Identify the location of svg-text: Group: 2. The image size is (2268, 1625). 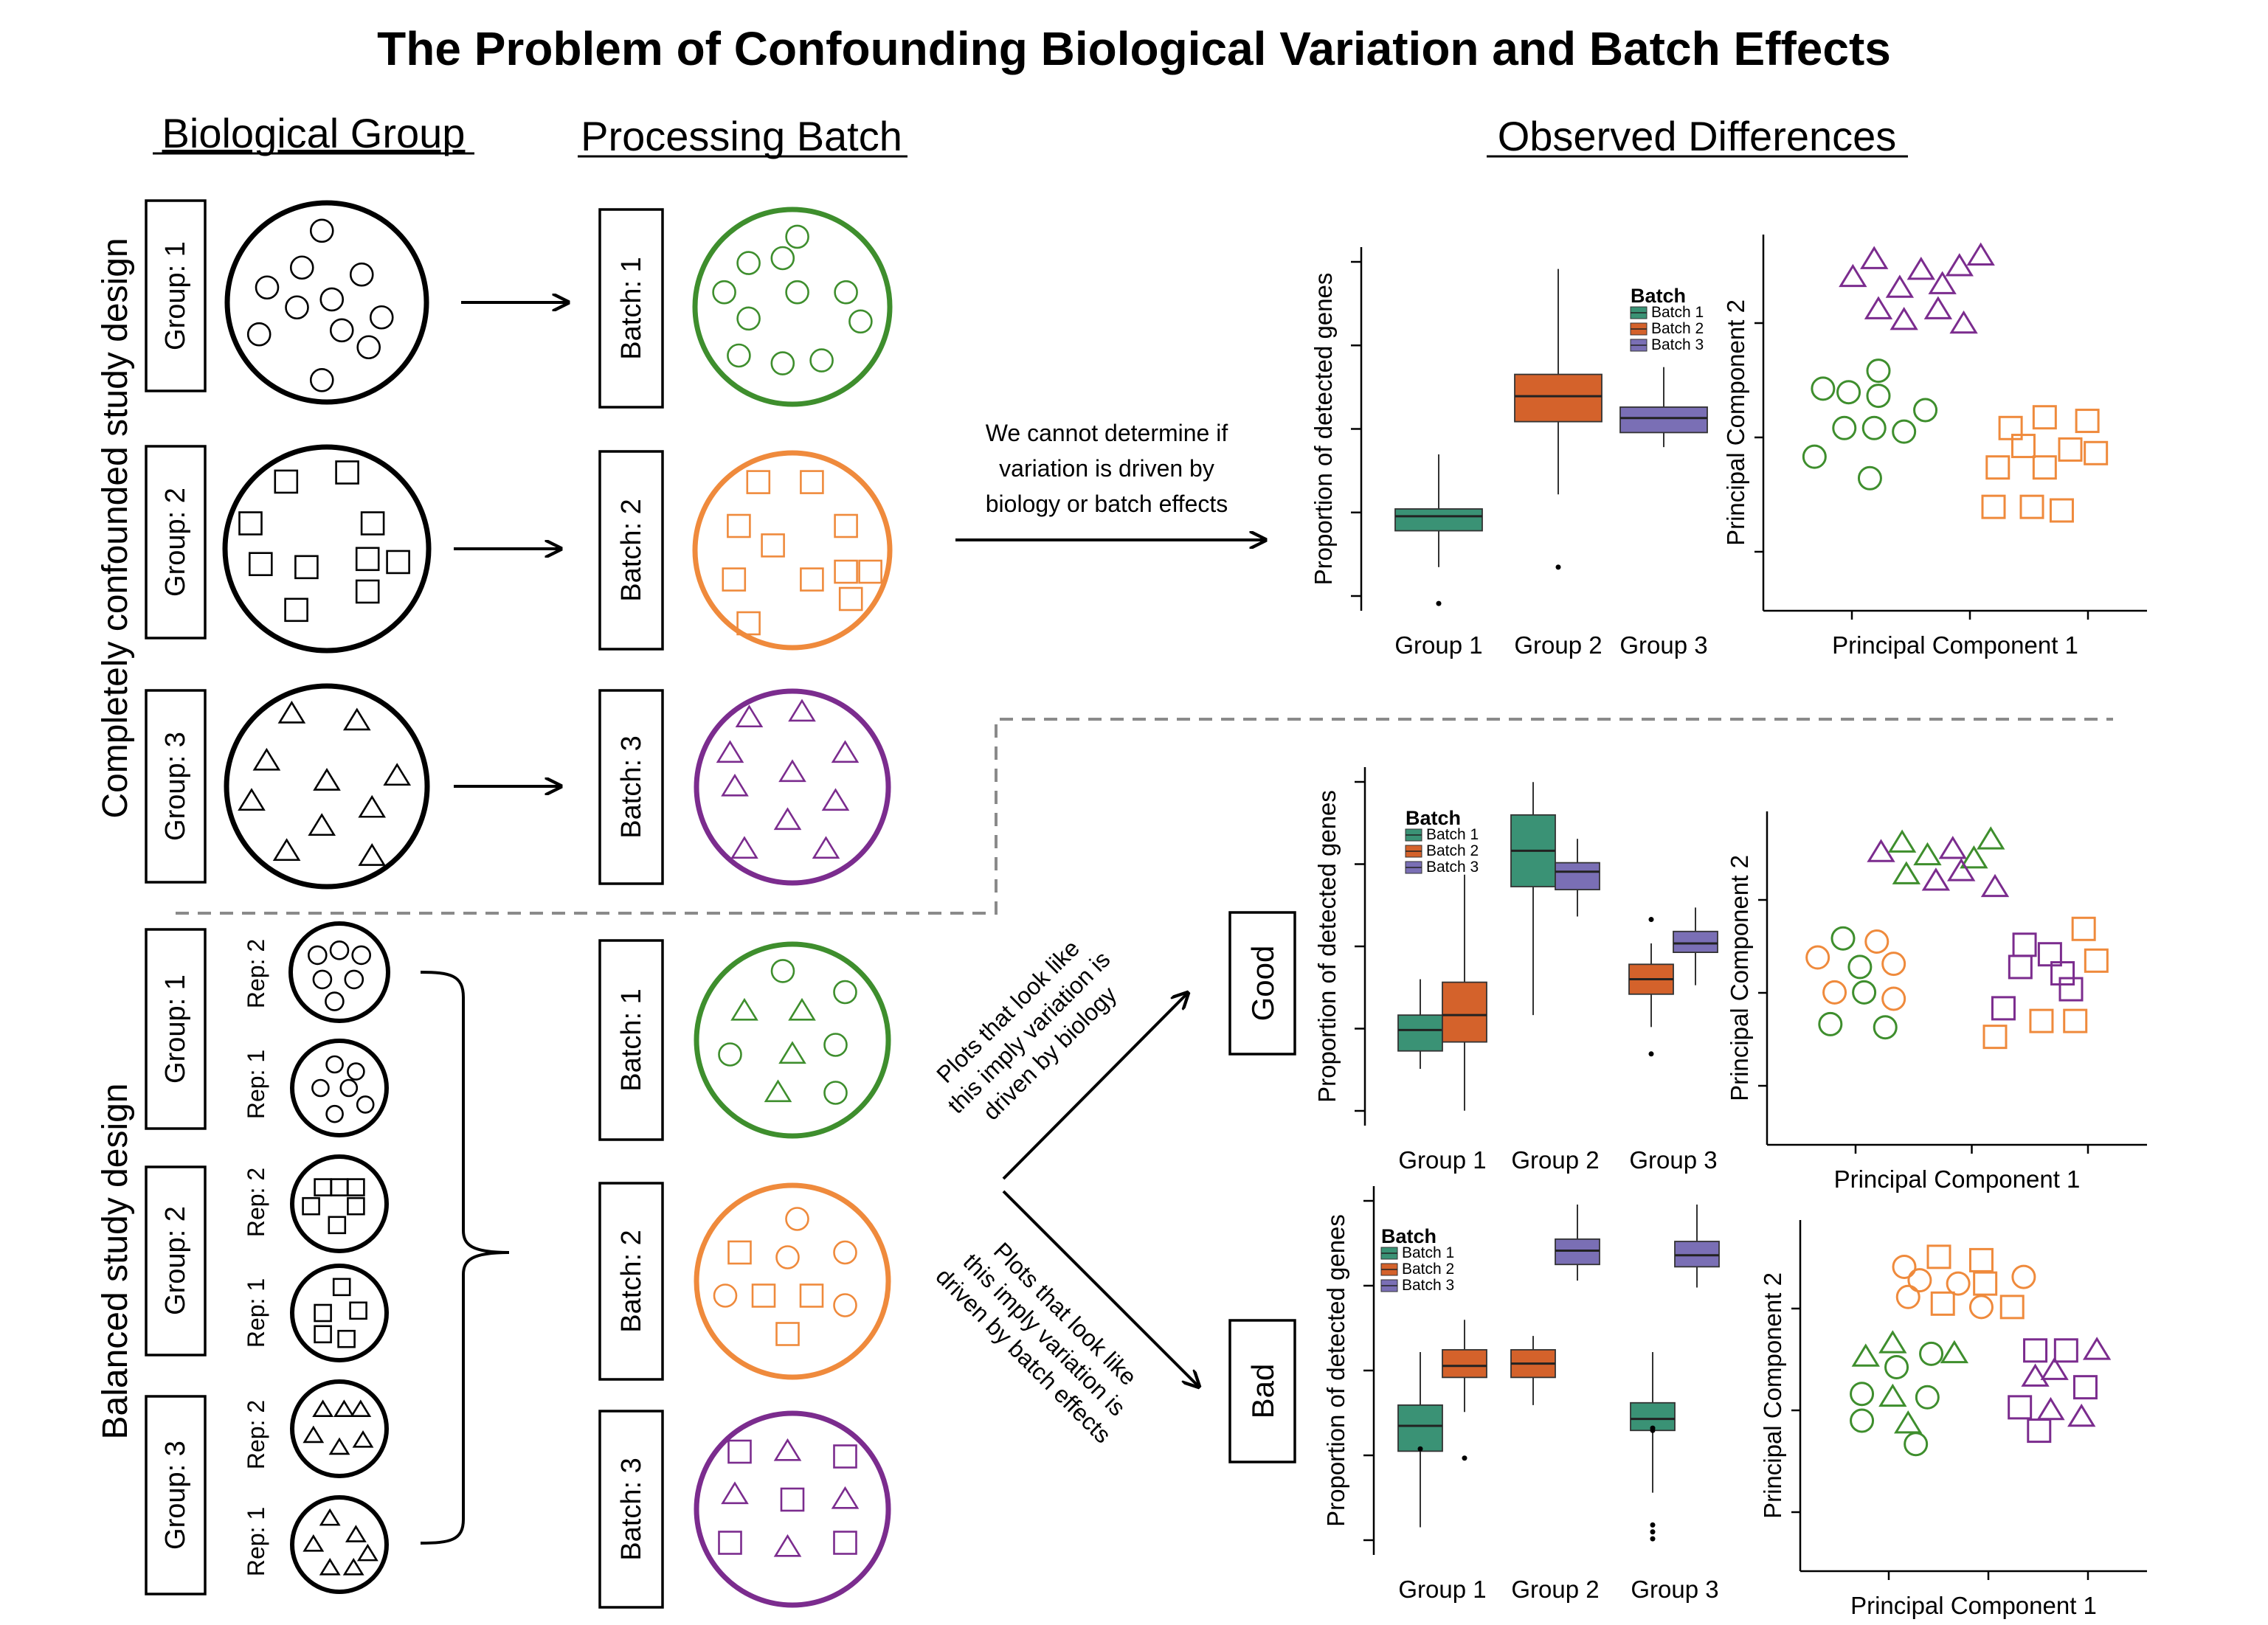
(175, 1260).